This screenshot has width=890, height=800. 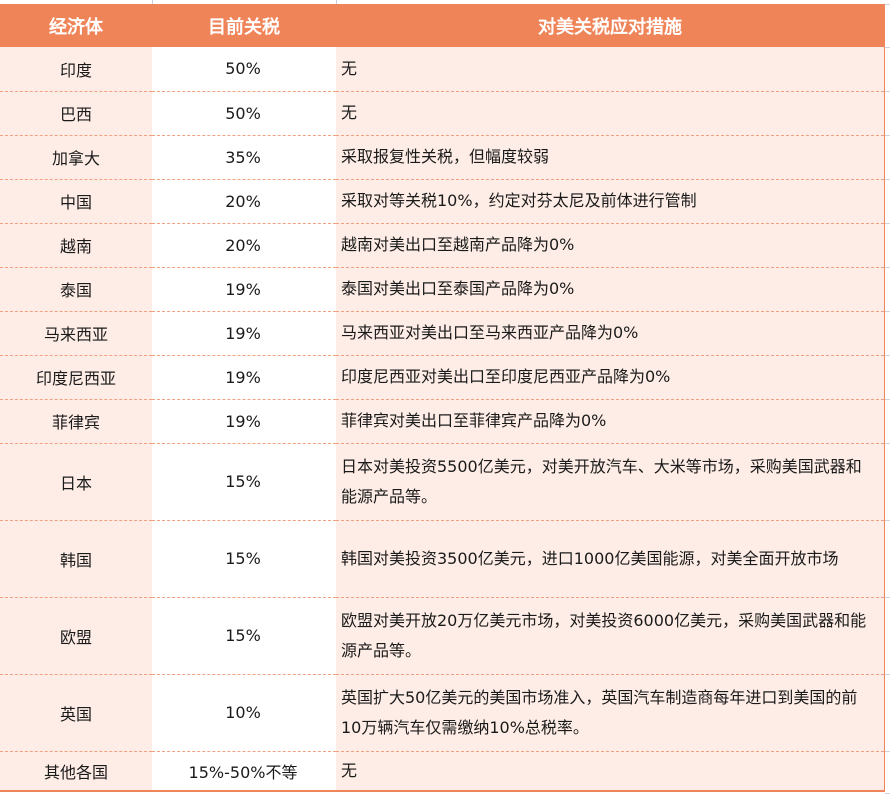 I want to click on table-row: 印度尼西亚 19% 印度尼西亚对美出口至印度尼西亚产品降为0%, so click(x=442, y=377).